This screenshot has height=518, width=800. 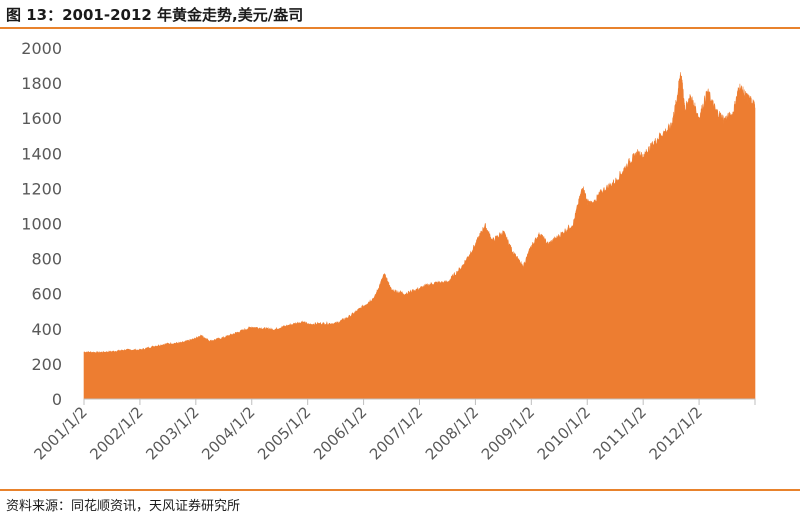 I want to click on x-tick-label: 2012/1/2, so click(x=676, y=433).